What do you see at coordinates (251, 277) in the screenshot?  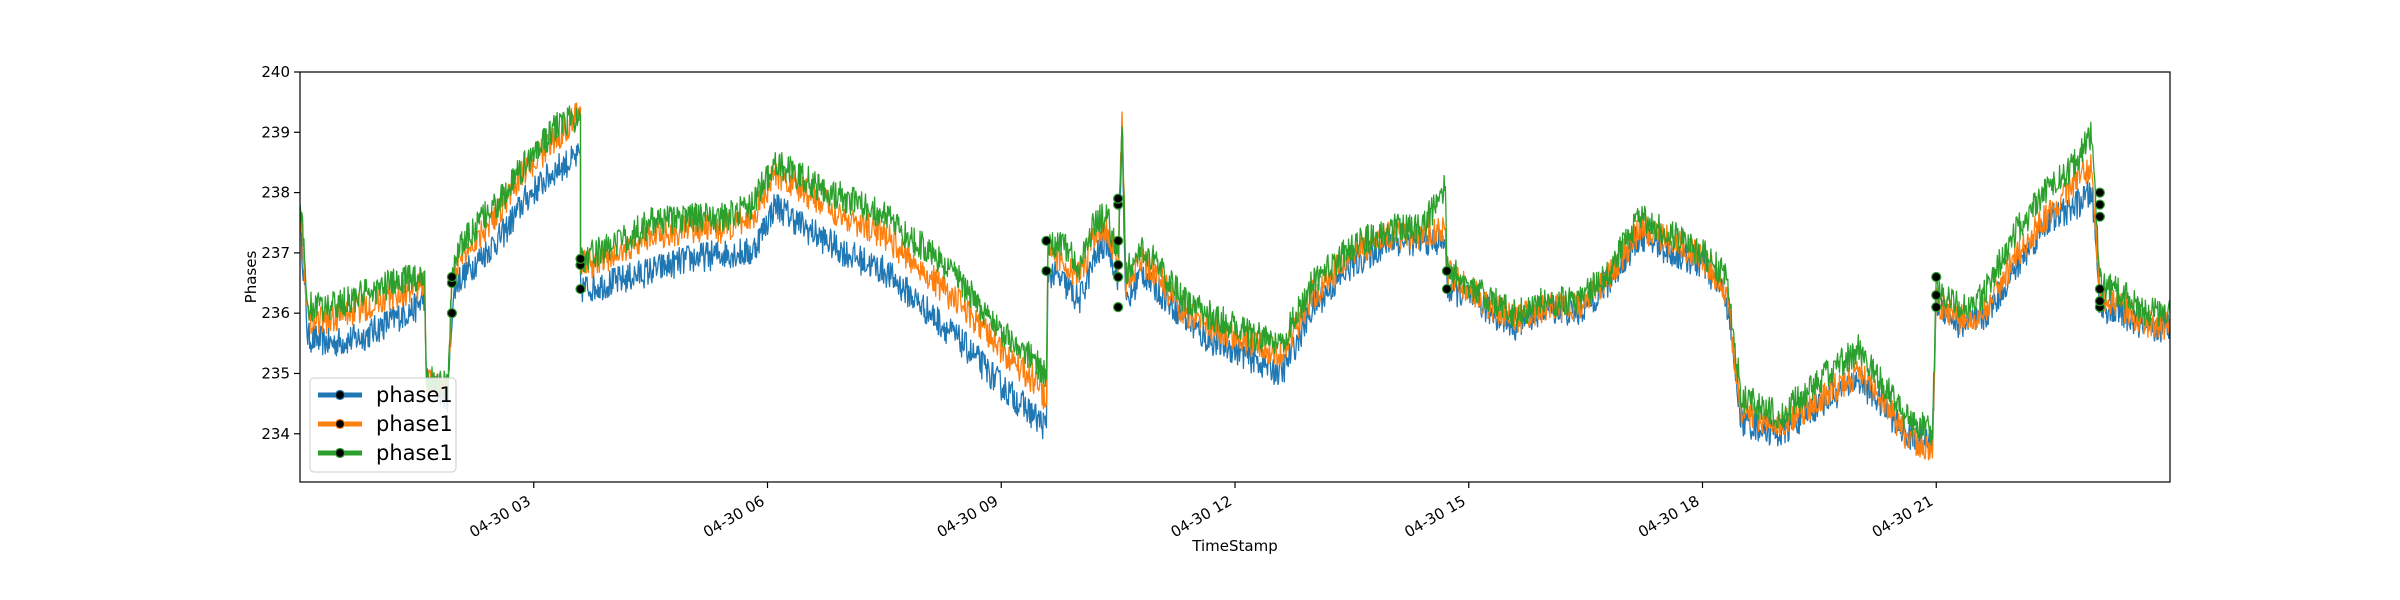 I see `y-axis-title: Phases` at bounding box center [251, 277].